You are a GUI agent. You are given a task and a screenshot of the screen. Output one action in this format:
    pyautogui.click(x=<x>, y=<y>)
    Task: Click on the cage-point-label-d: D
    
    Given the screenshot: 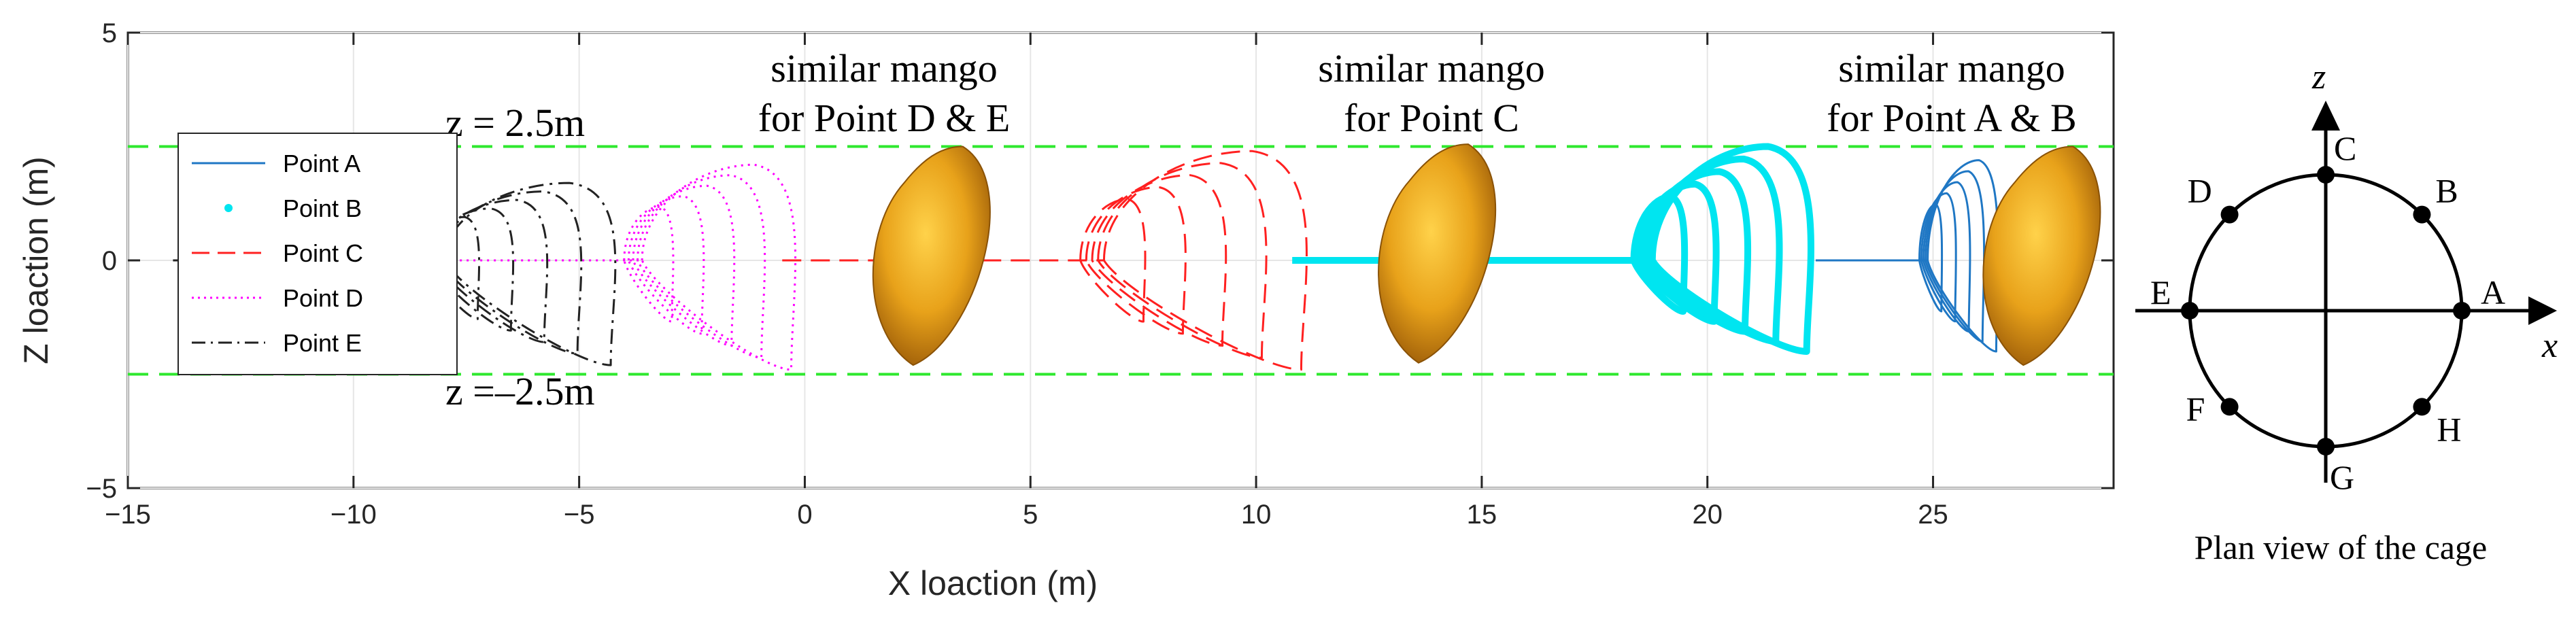 What is the action you would take?
    pyautogui.click(x=2200, y=191)
    